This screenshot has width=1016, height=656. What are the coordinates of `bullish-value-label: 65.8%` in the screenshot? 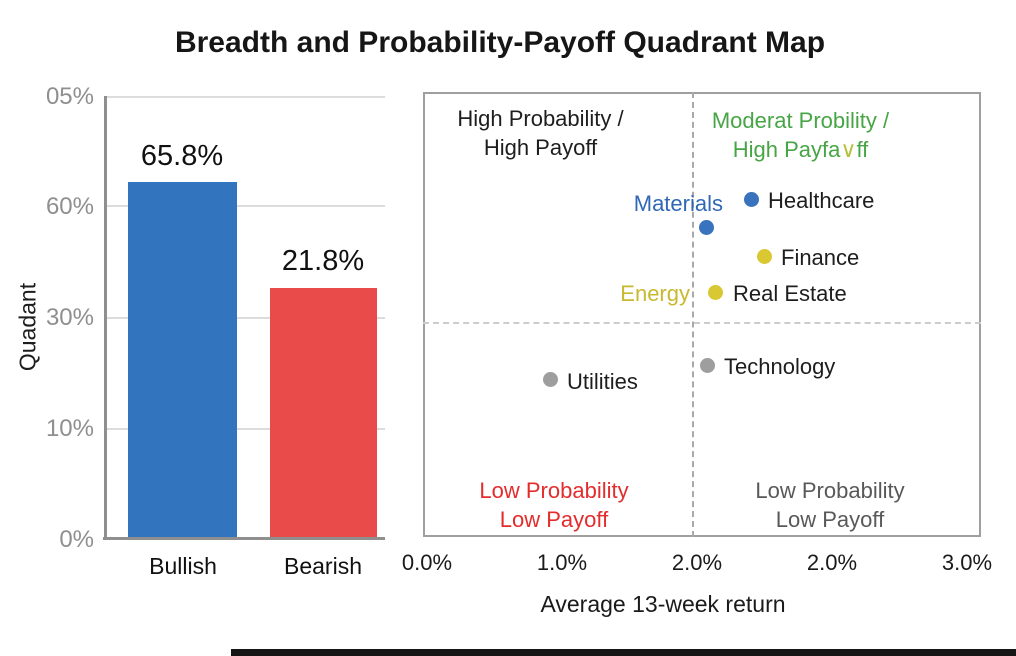 It's located at (182, 156).